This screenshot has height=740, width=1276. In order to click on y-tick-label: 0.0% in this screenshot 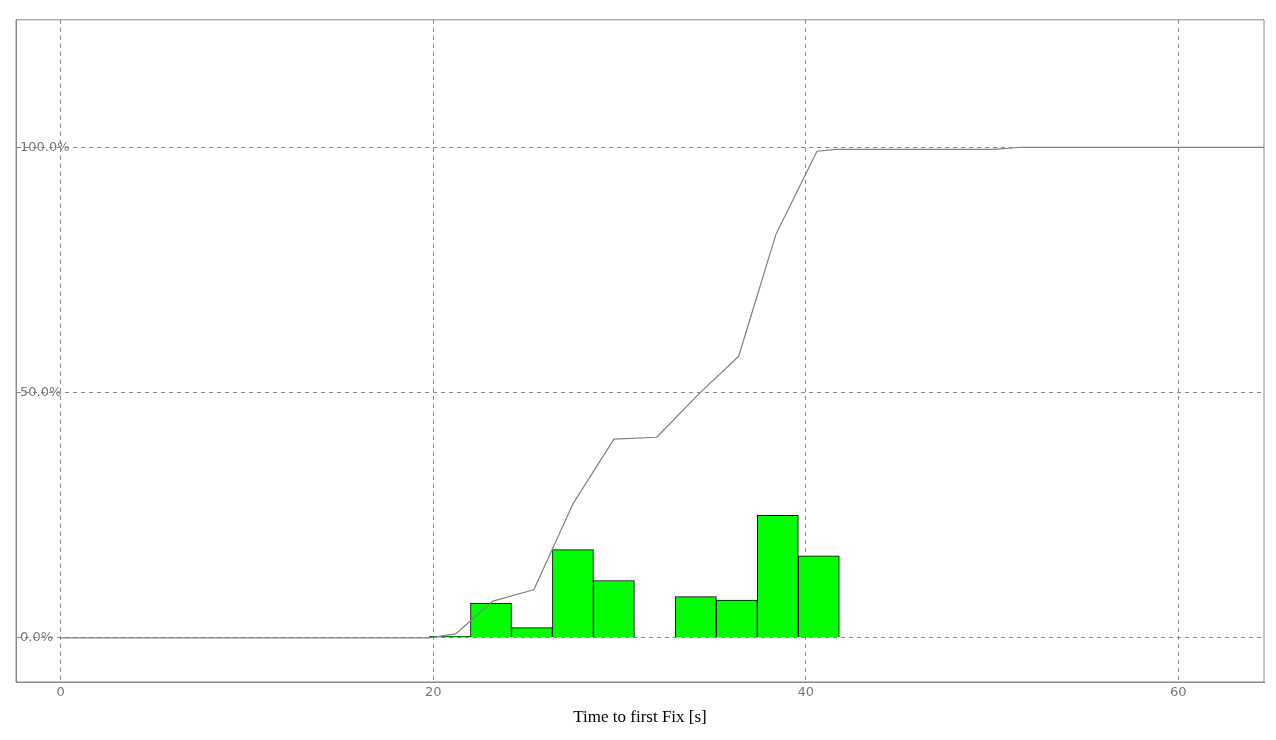, I will do `click(37, 637)`.